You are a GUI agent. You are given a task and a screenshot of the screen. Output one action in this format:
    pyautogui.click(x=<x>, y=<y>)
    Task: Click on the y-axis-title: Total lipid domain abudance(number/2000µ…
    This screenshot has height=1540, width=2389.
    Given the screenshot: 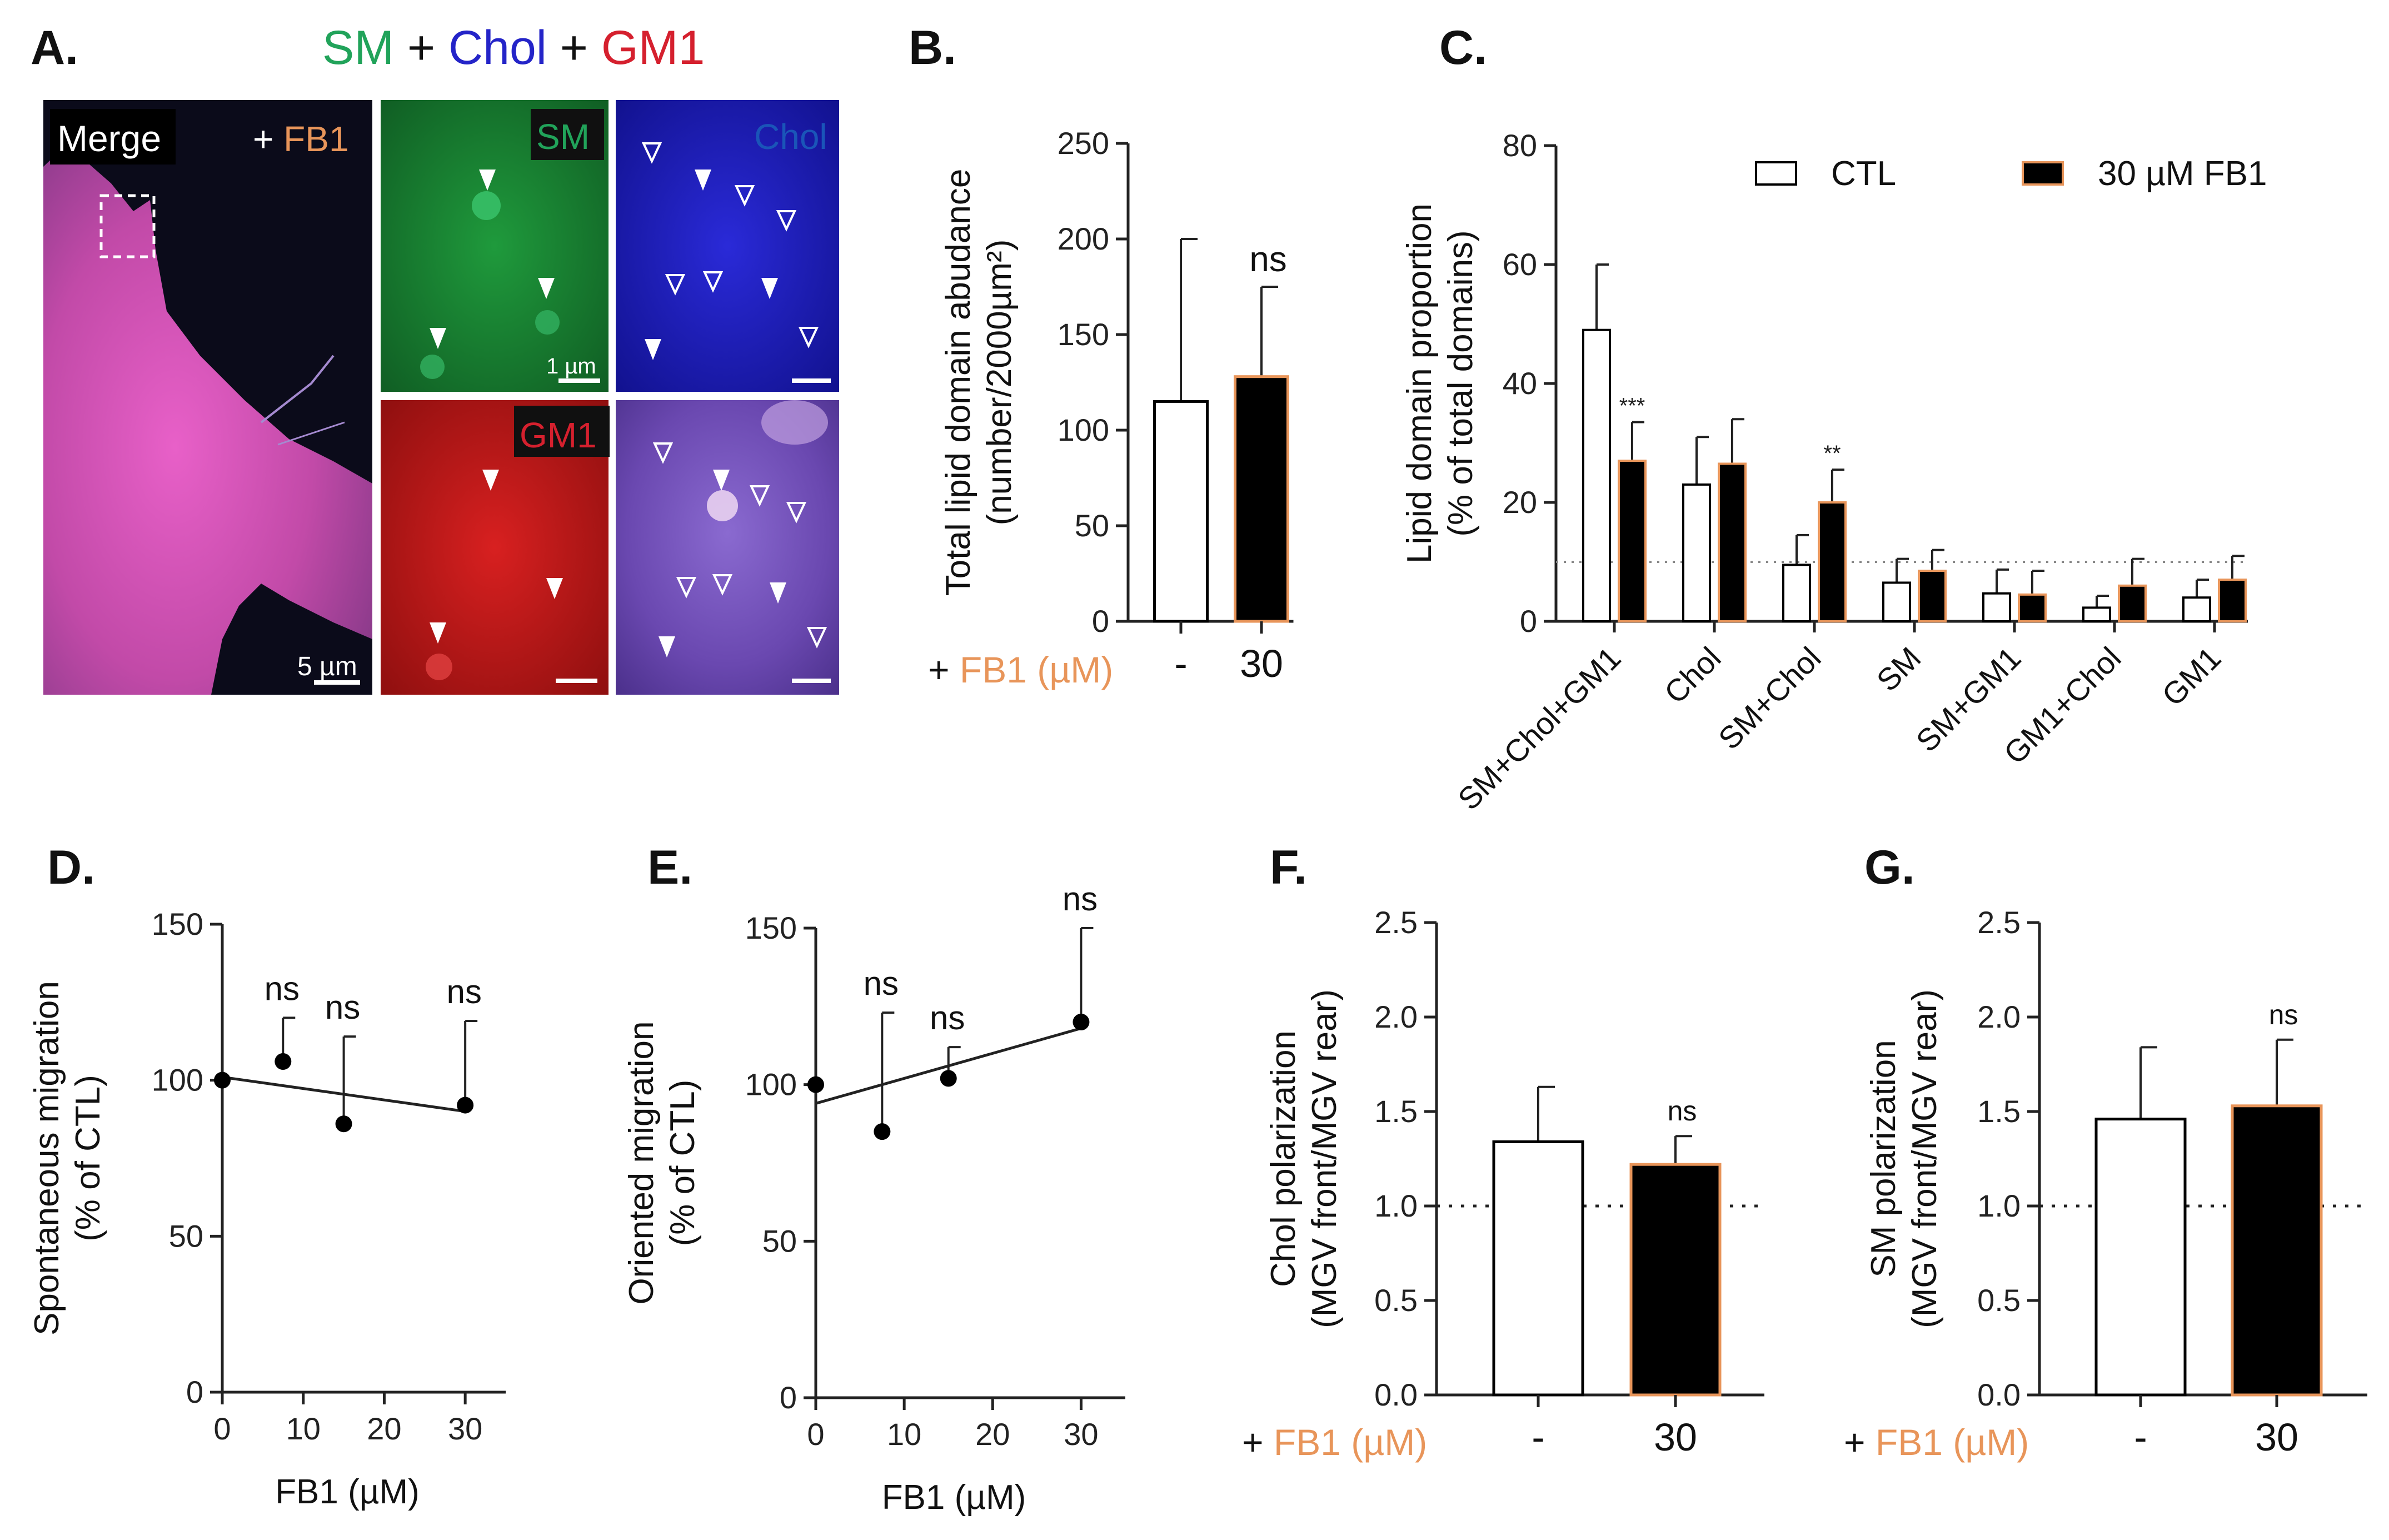 What is the action you would take?
    pyautogui.click(x=979, y=382)
    